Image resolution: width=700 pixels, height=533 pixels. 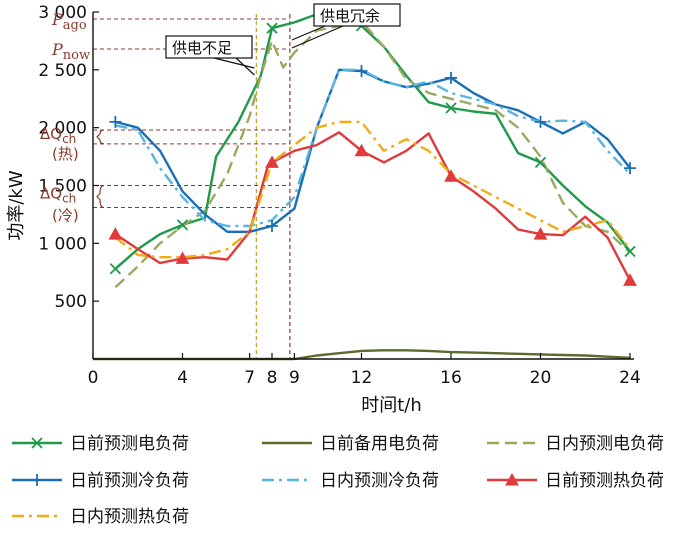 I want to click on y-tick-label: 3 000, so click(x=62, y=13).